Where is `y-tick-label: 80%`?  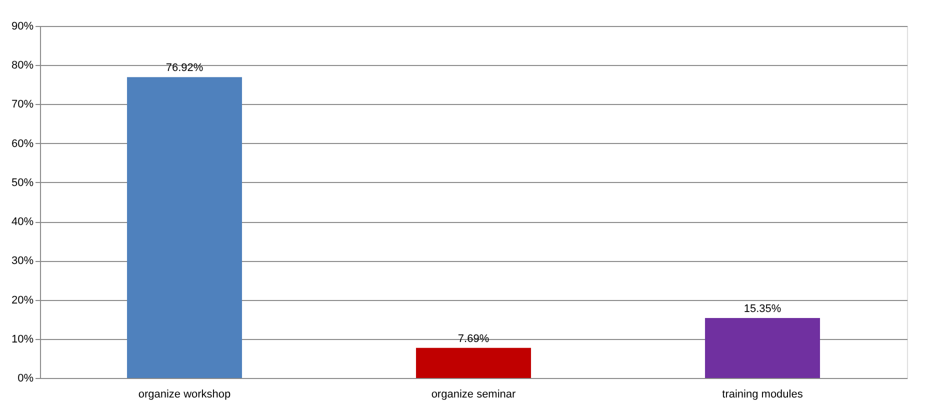 y-tick-label: 80% is located at coordinates (22, 66).